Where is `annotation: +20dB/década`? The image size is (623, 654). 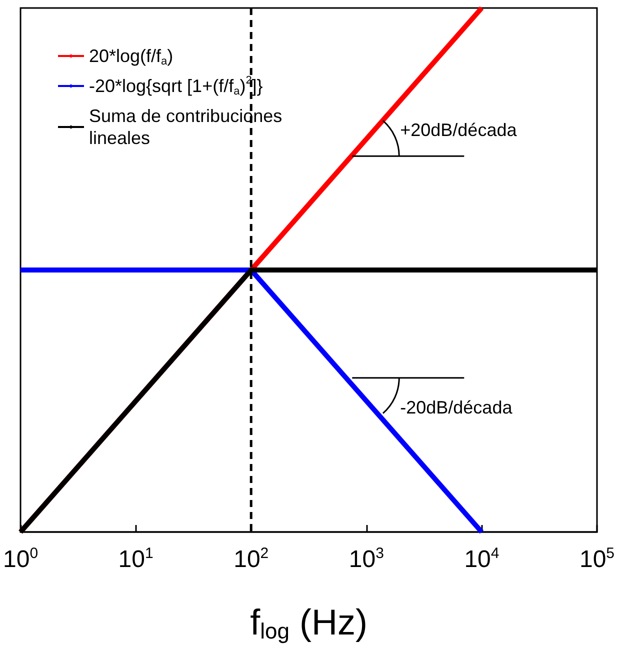
annotation: +20dB/década is located at coordinates (459, 130).